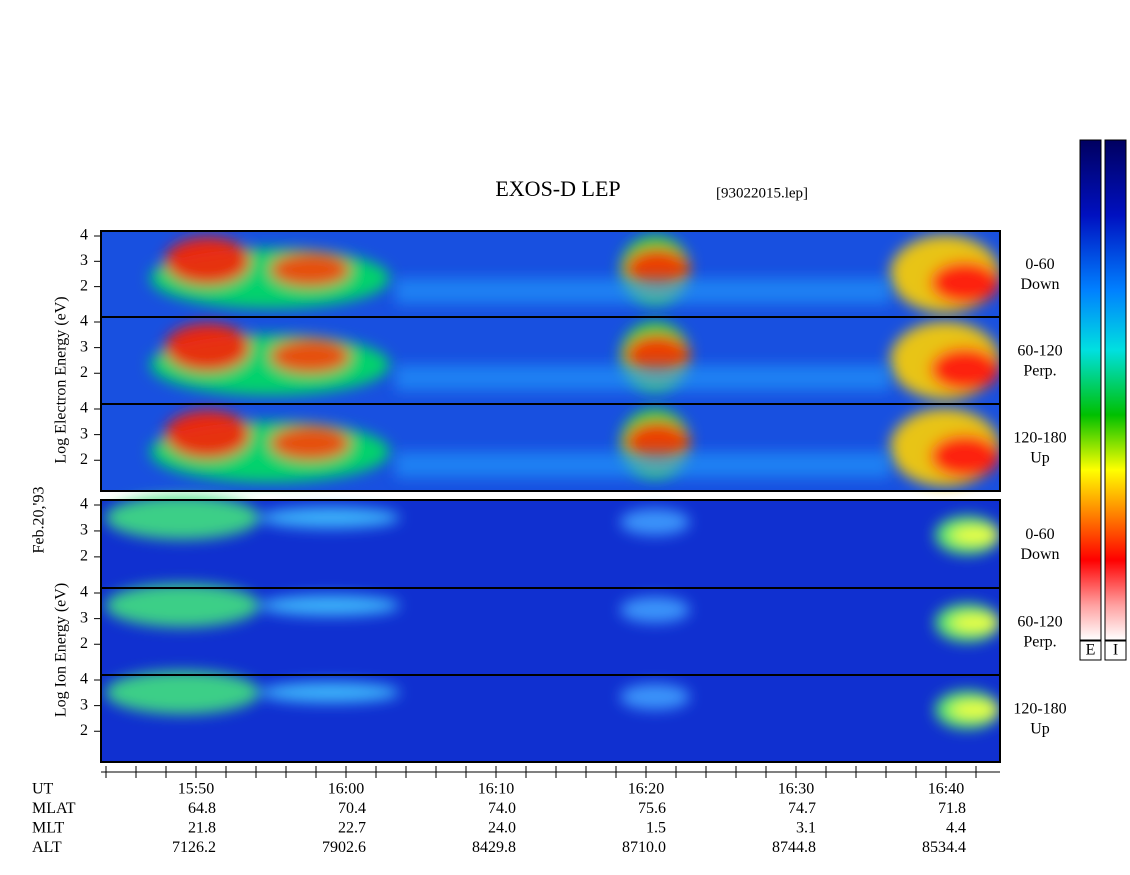 This screenshot has height=875, width=1130. Describe the element at coordinates (646, 789) in the screenshot. I see `time-axis-value: 16:20` at that location.